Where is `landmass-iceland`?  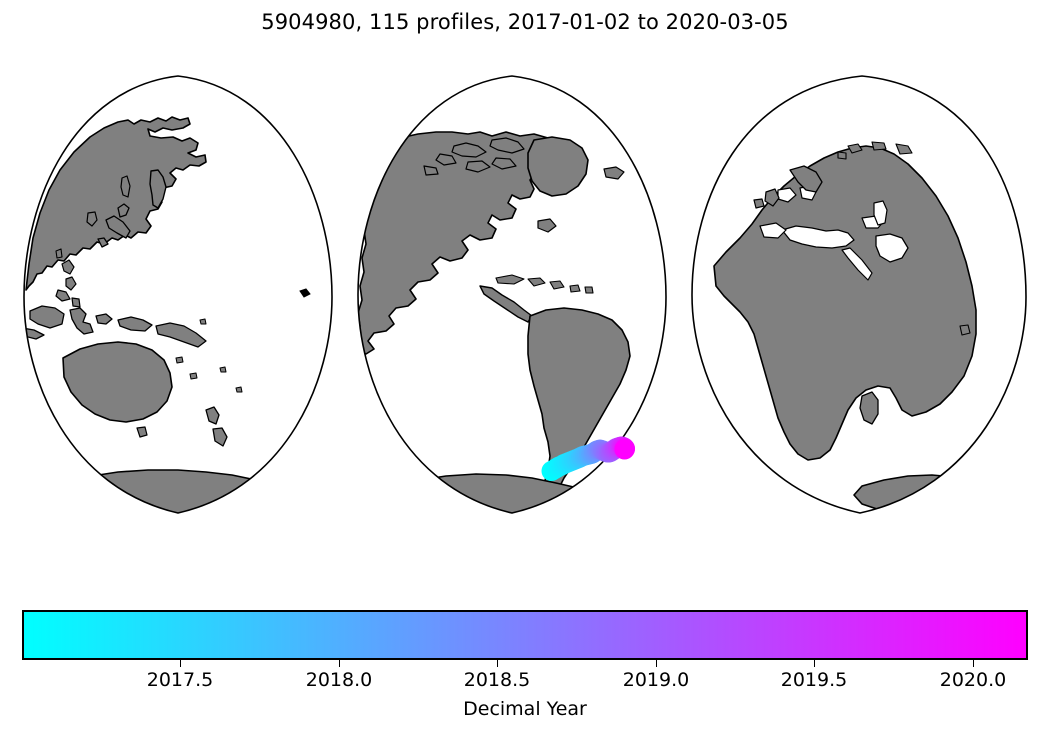 landmass-iceland is located at coordinates (614, 173).